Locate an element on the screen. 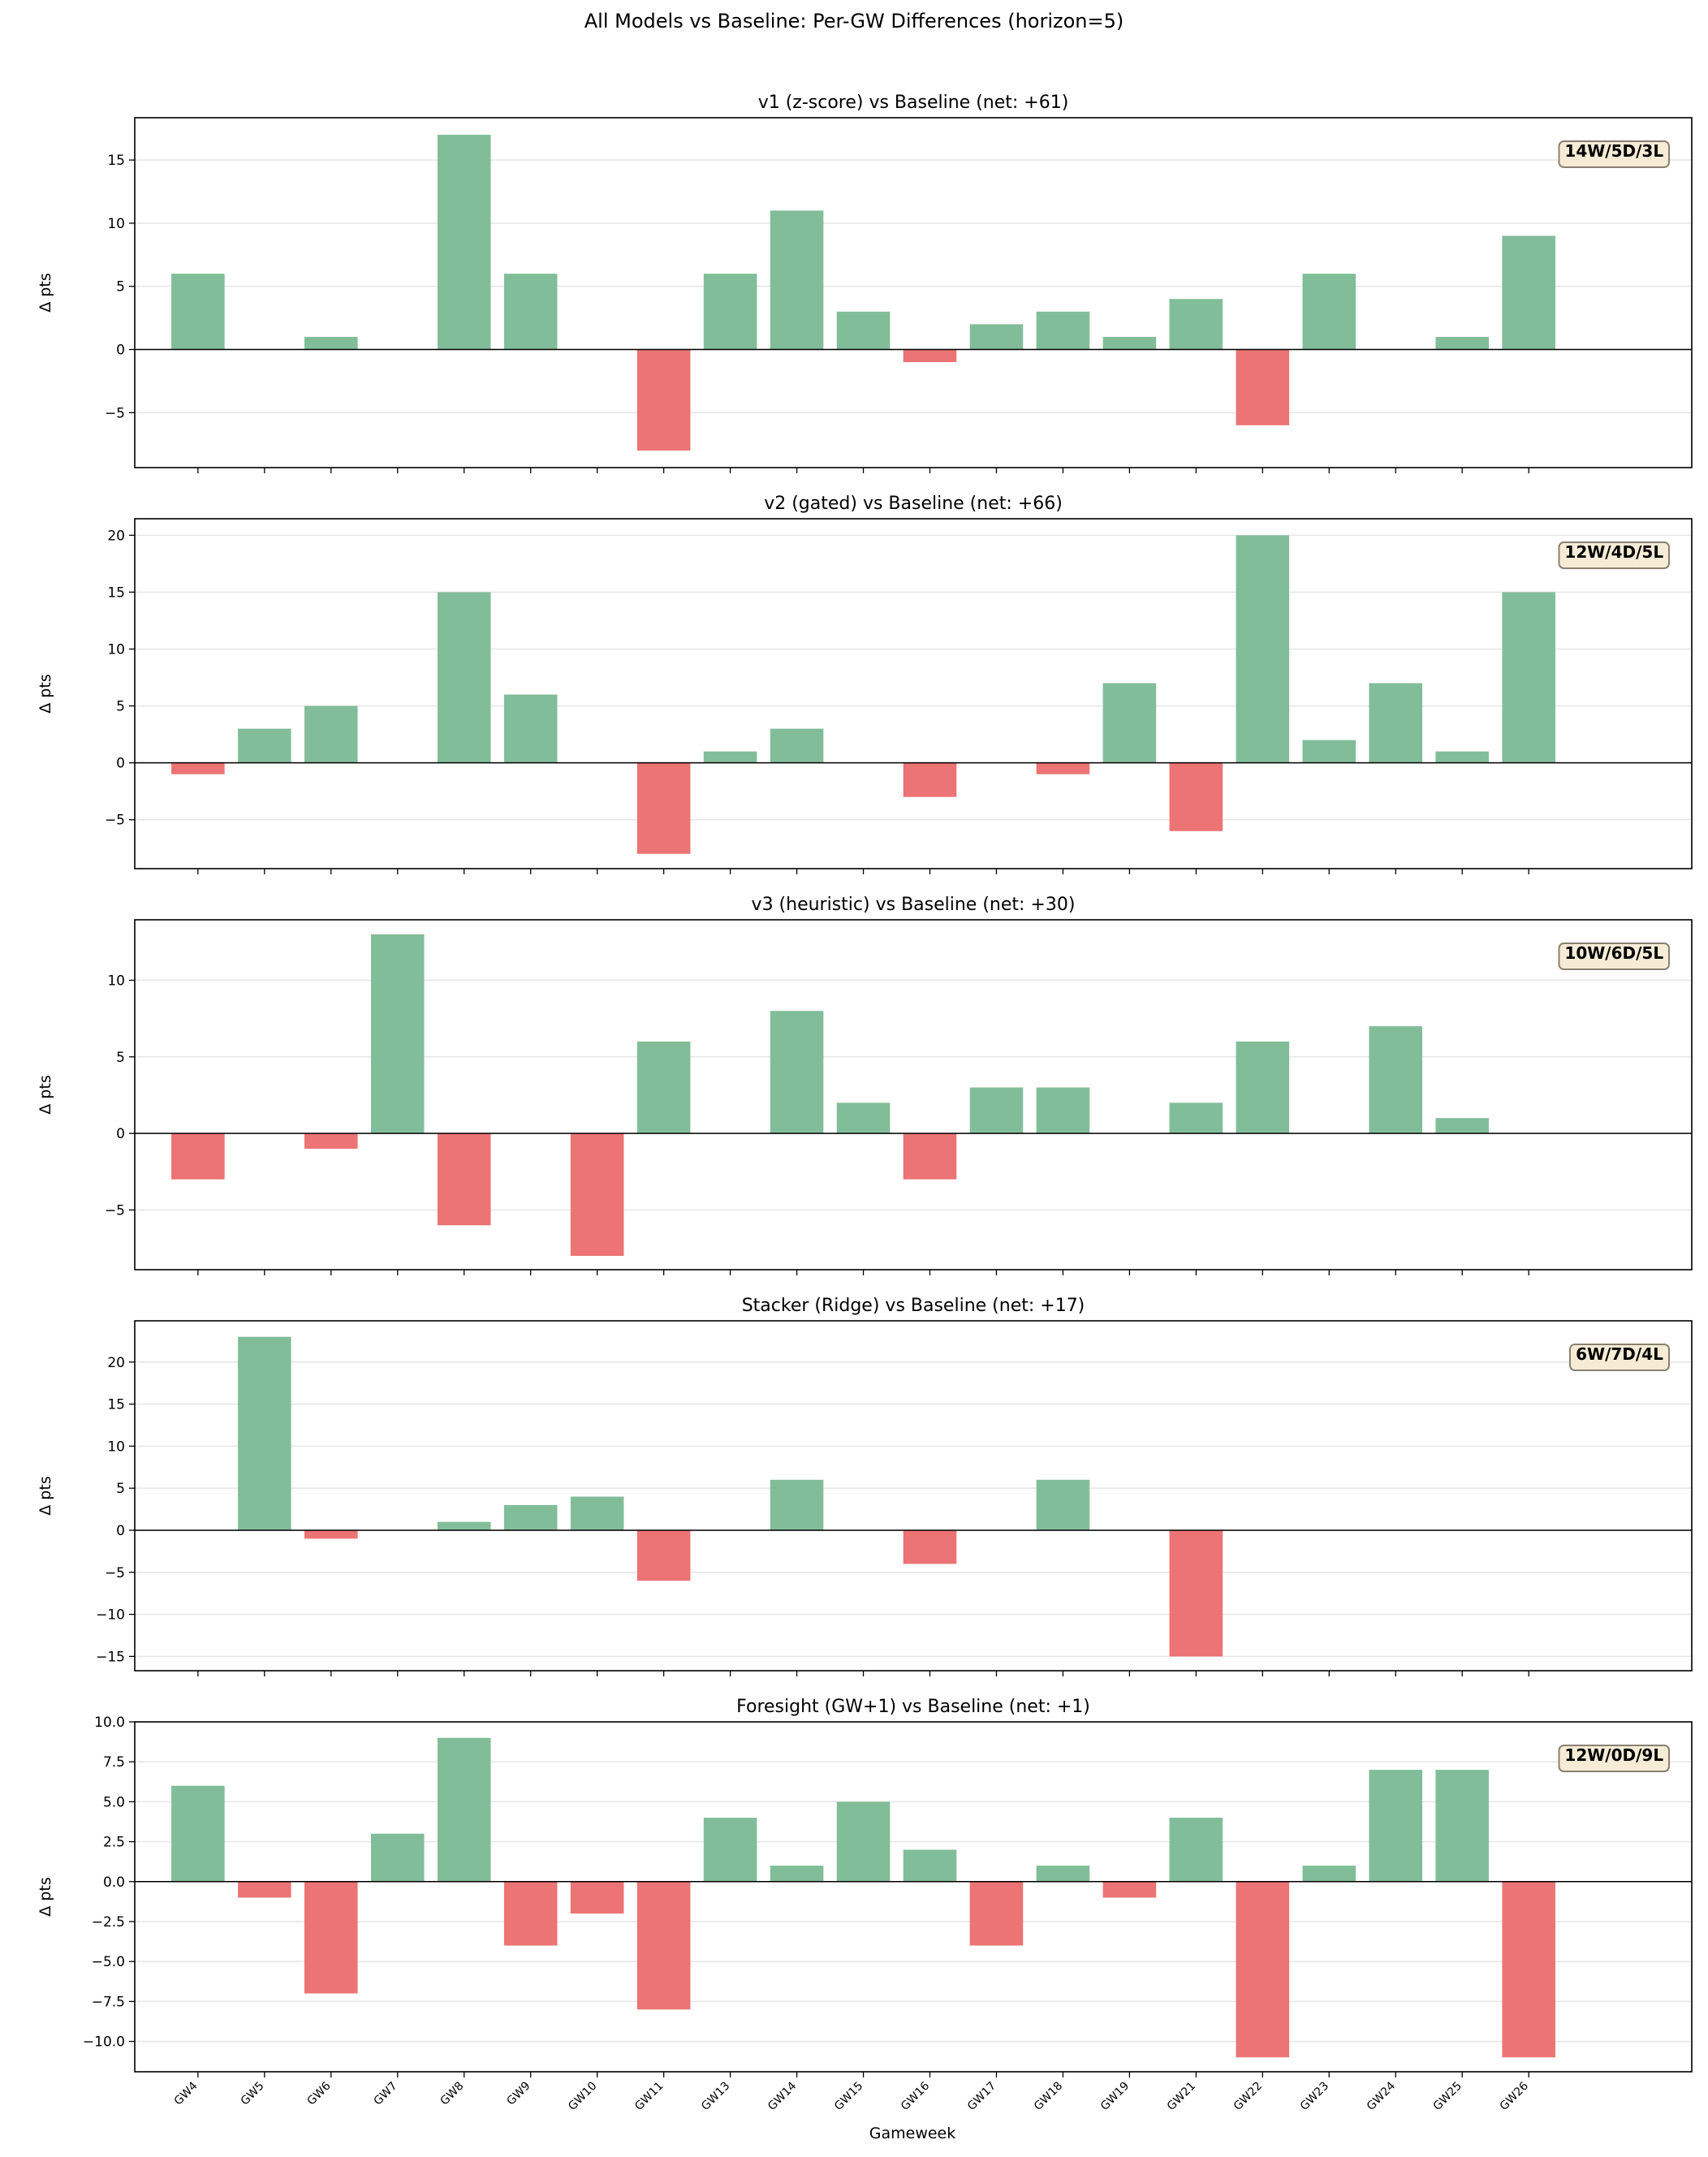 Image resolution: width=1708 pixels, height=2157 pixels. x-tick-label: GW25 is located at coordinates (1447, 2096).